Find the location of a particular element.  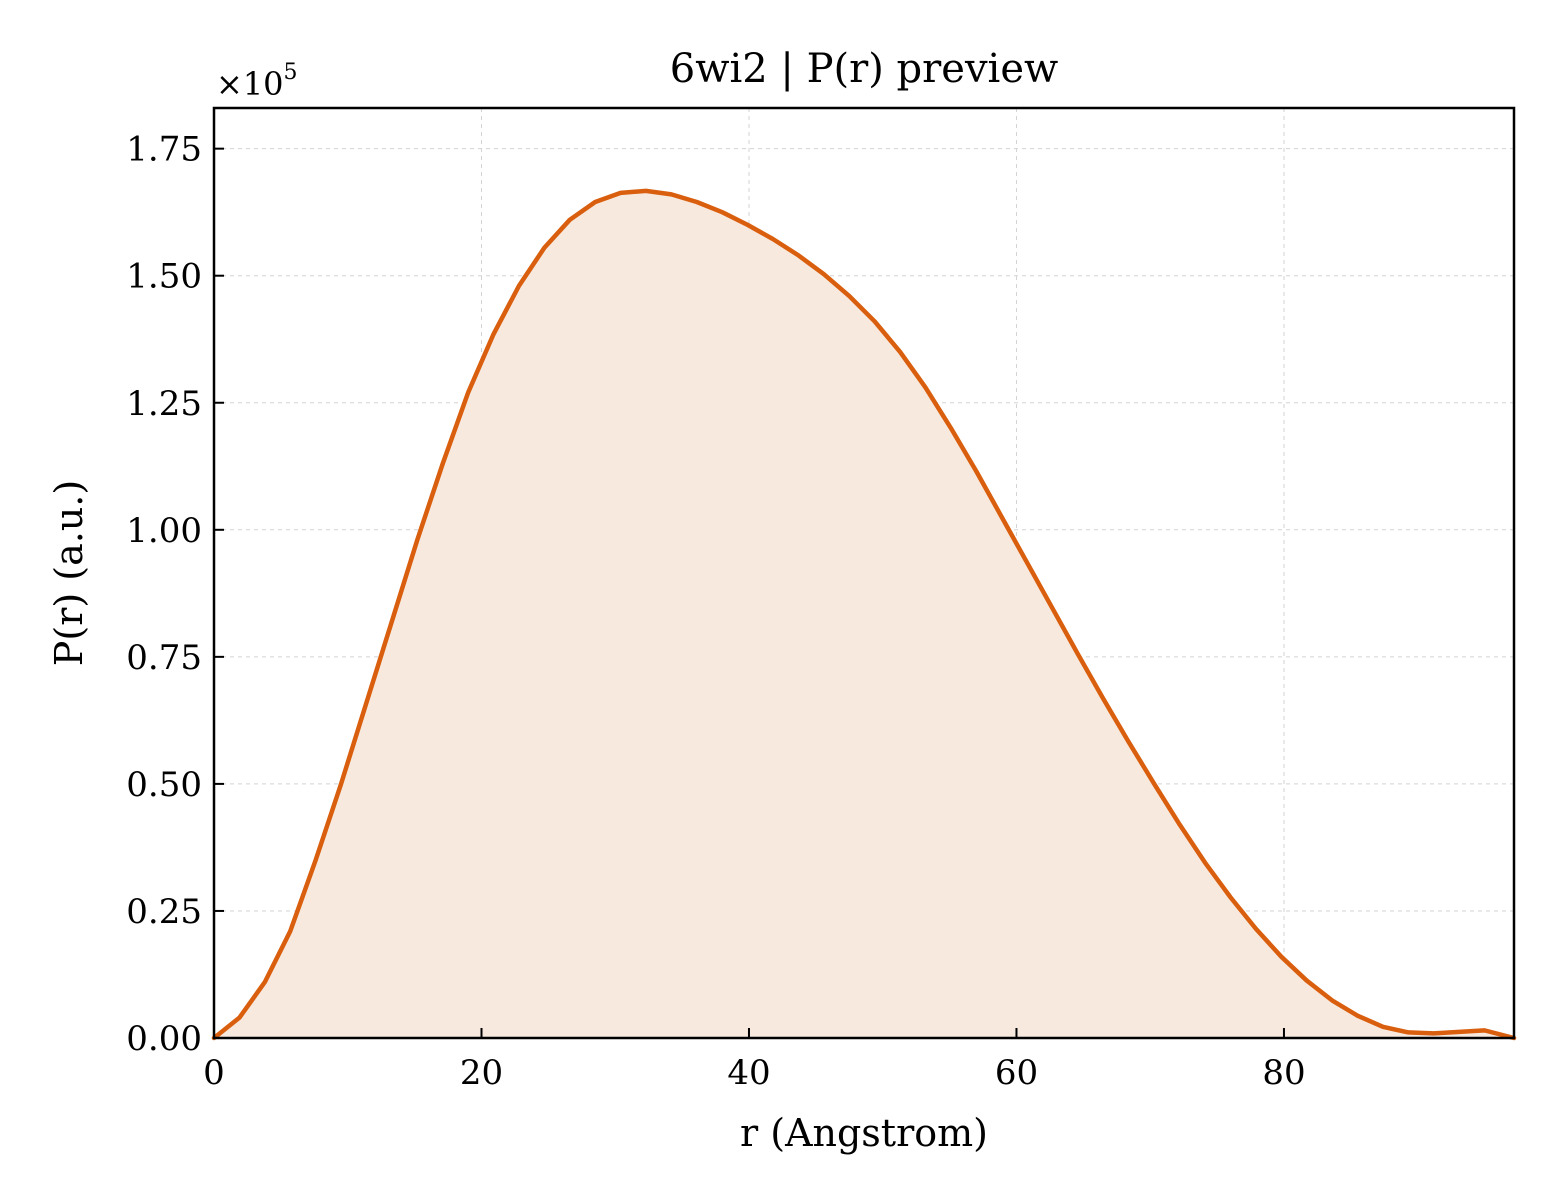

y-axis-multiplier-base: ×10 is located at coordinates (250, 84).